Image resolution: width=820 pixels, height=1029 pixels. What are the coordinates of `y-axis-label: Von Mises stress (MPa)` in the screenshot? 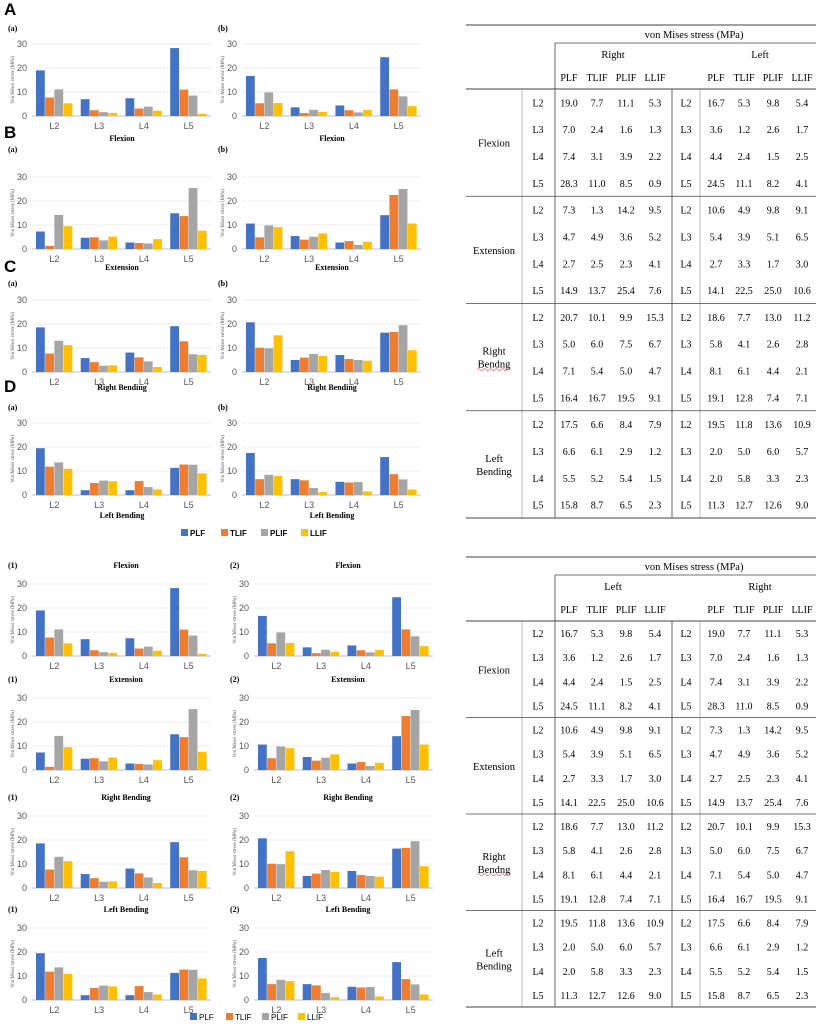 It's located at (235, 620).